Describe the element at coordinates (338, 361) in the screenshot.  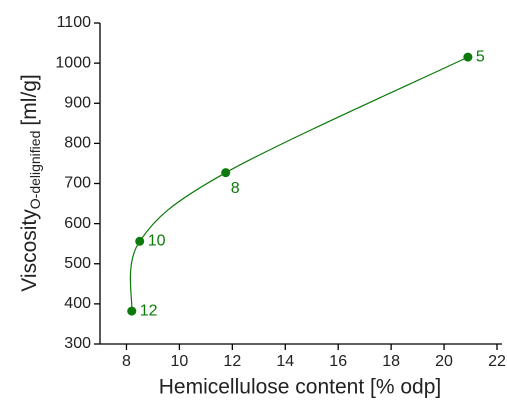
I see `x-tick-label: 16` at that location.